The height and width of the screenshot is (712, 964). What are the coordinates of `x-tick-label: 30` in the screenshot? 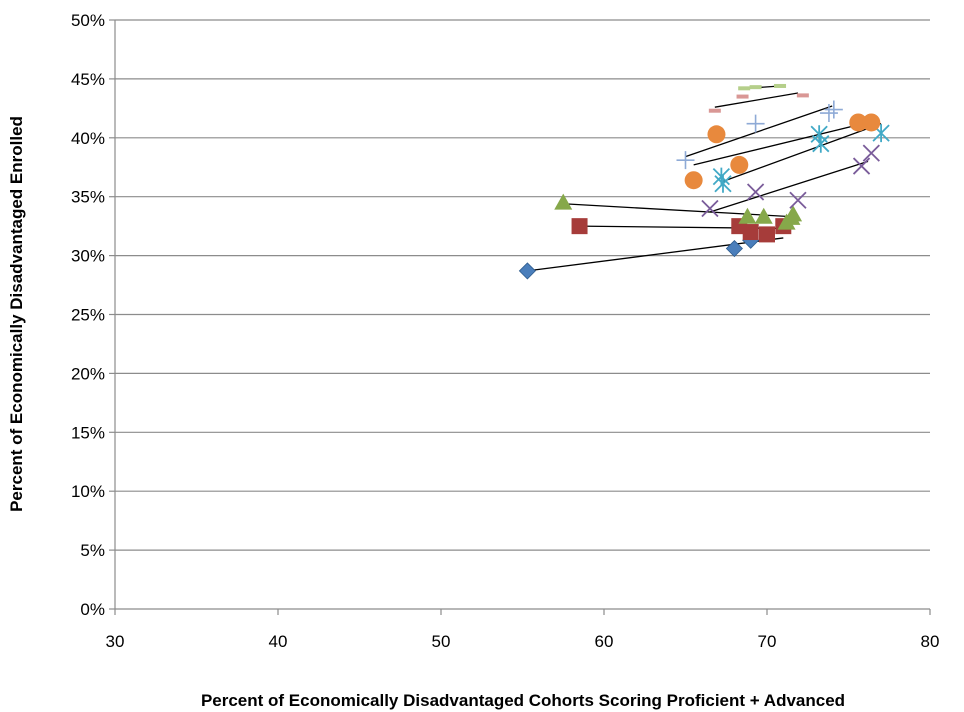 It's located at (115, 641).